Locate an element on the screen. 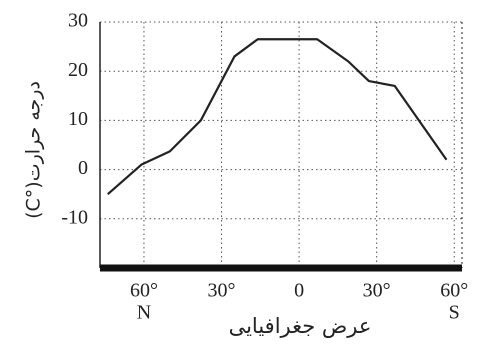  x-tick-label: 0 is located at coordinates (299, 291).